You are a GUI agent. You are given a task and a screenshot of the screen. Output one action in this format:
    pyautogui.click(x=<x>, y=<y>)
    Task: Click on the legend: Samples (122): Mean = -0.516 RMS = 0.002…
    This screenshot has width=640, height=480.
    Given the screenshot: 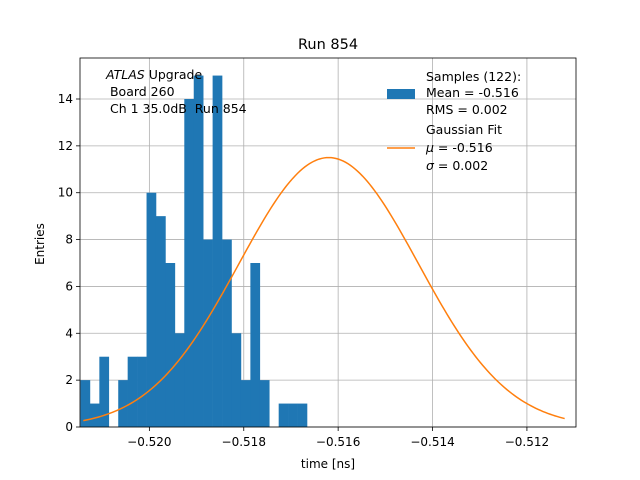 What is the action you would take?
    pyautogui.click(x=454, y=121)
    